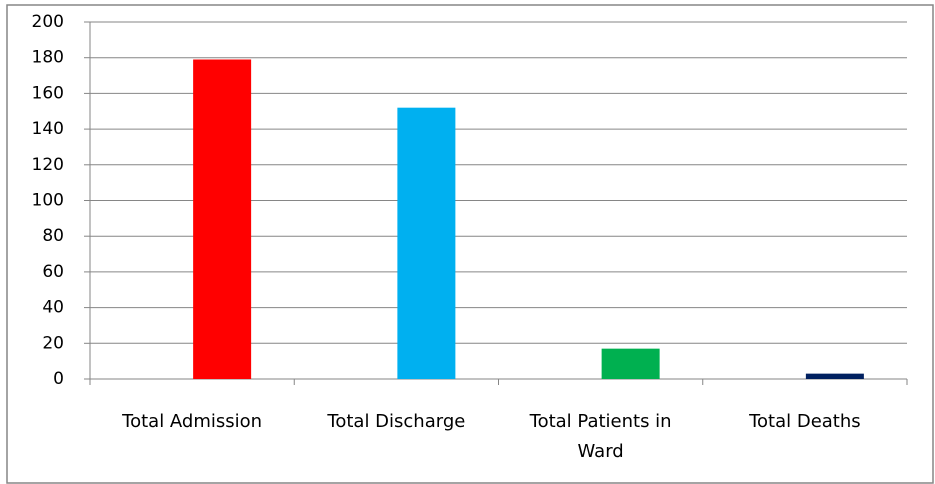 The height and width of the screenshot is (484, 935). I want to click on y-tick-label: 160, so click(48, 93).